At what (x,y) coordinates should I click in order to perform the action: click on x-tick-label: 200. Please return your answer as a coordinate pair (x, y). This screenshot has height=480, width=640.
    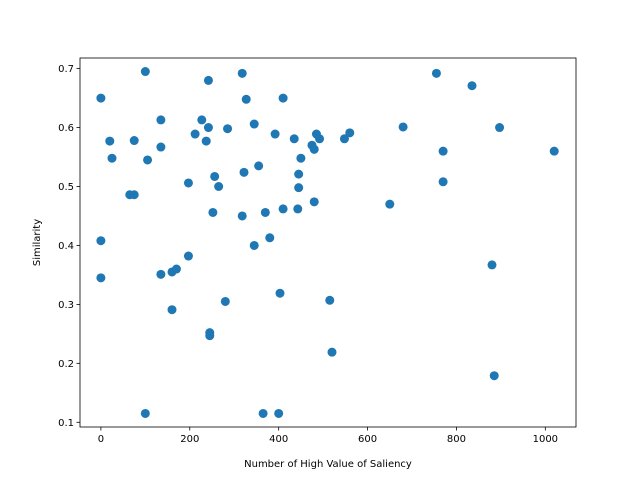
    Looking at the image, I should click on (189, 439).